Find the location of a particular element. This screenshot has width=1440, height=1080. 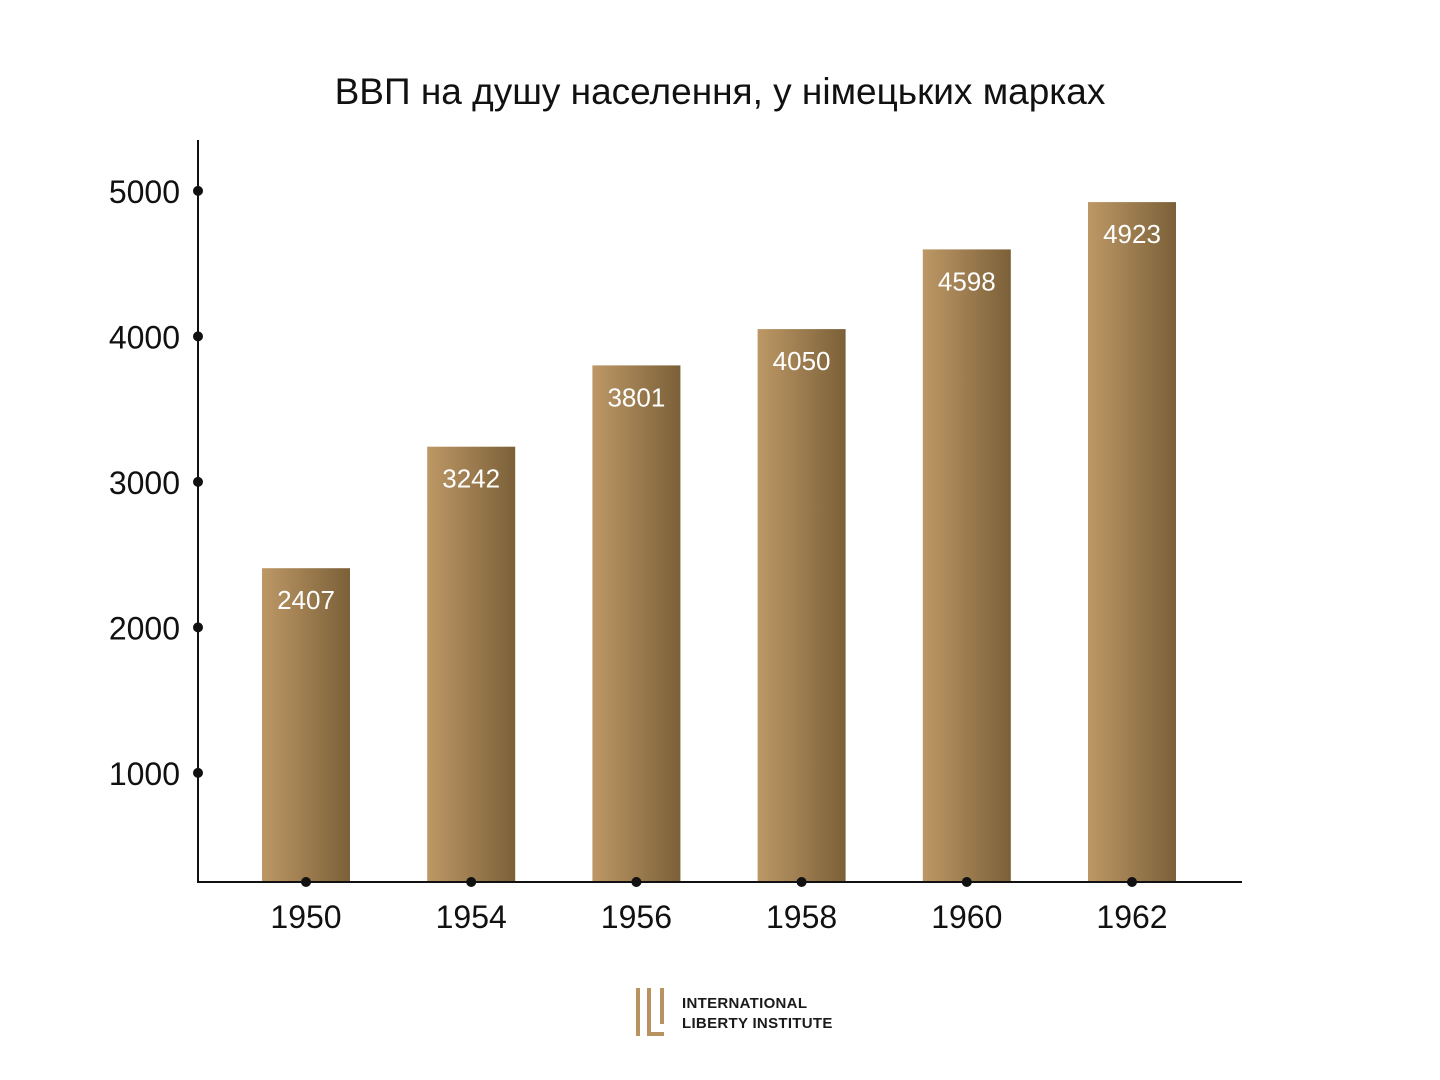

x-tick-dot-1956 is located at coordinates (636, 882).